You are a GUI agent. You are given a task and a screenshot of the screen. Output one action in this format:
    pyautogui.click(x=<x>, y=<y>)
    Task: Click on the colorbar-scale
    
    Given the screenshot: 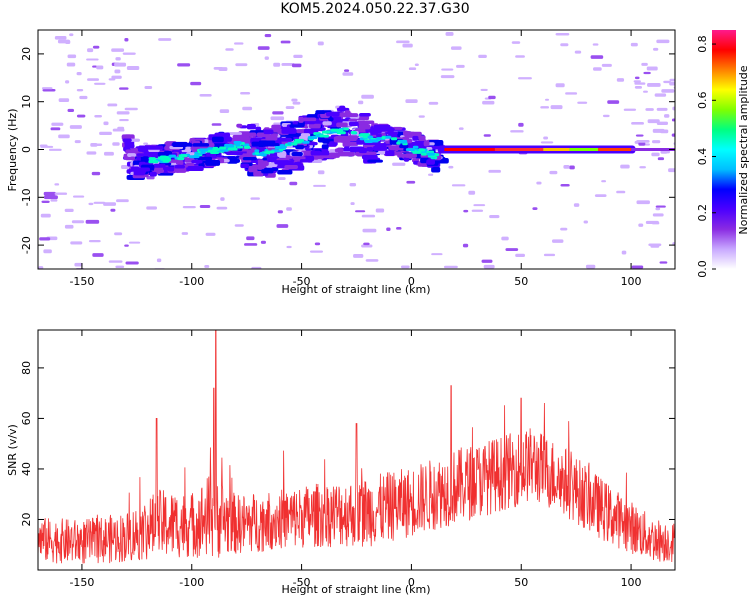 What is the action you would take?
    pyautogui.click(x=724, y=149)
    